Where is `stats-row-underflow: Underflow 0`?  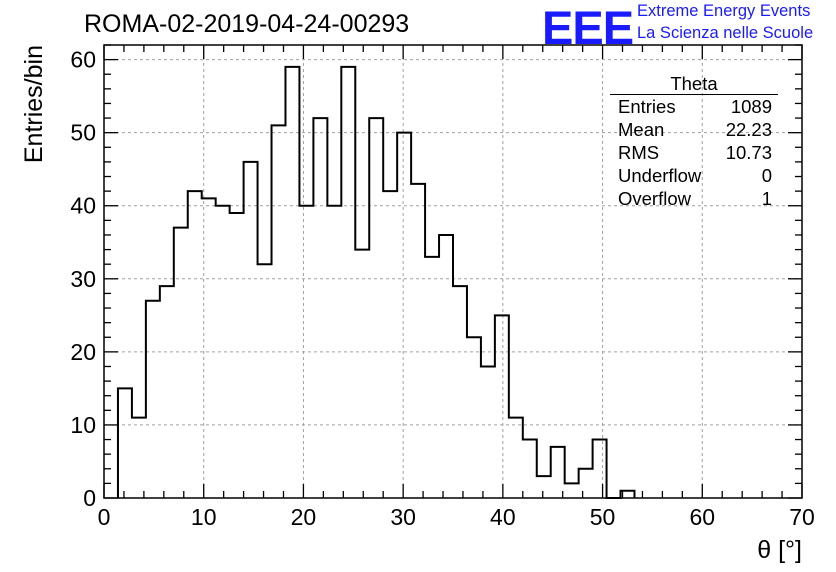 stats-row-underflow: Underflow 0 is located at coordinates (694, 175).